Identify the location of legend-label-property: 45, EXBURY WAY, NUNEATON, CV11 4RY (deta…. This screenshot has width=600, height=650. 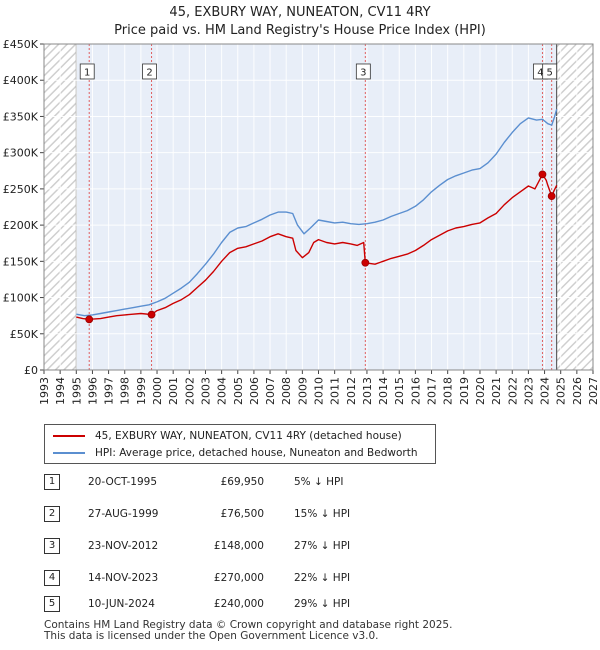
(248, 436).